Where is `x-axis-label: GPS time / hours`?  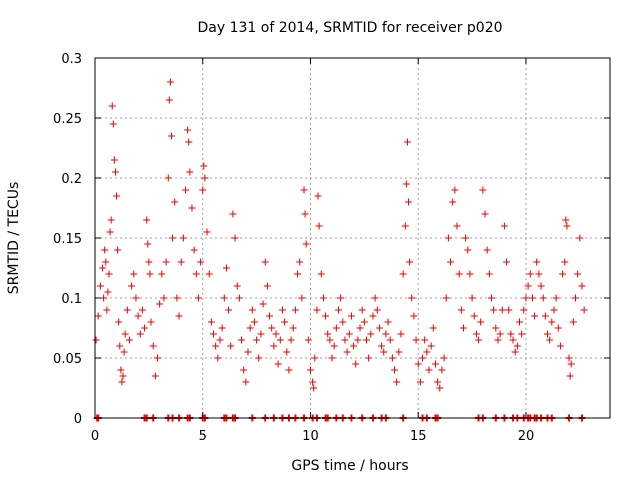 x-axis-label: GPS time / hours is located at coordinates (349, 466).